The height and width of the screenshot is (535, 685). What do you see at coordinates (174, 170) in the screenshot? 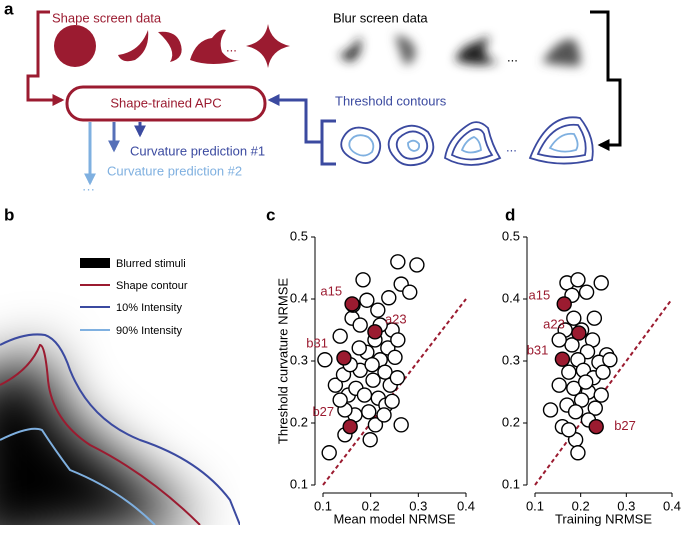
I see `prediction: Curvature prediction #2` at bounding box center [174, 170].